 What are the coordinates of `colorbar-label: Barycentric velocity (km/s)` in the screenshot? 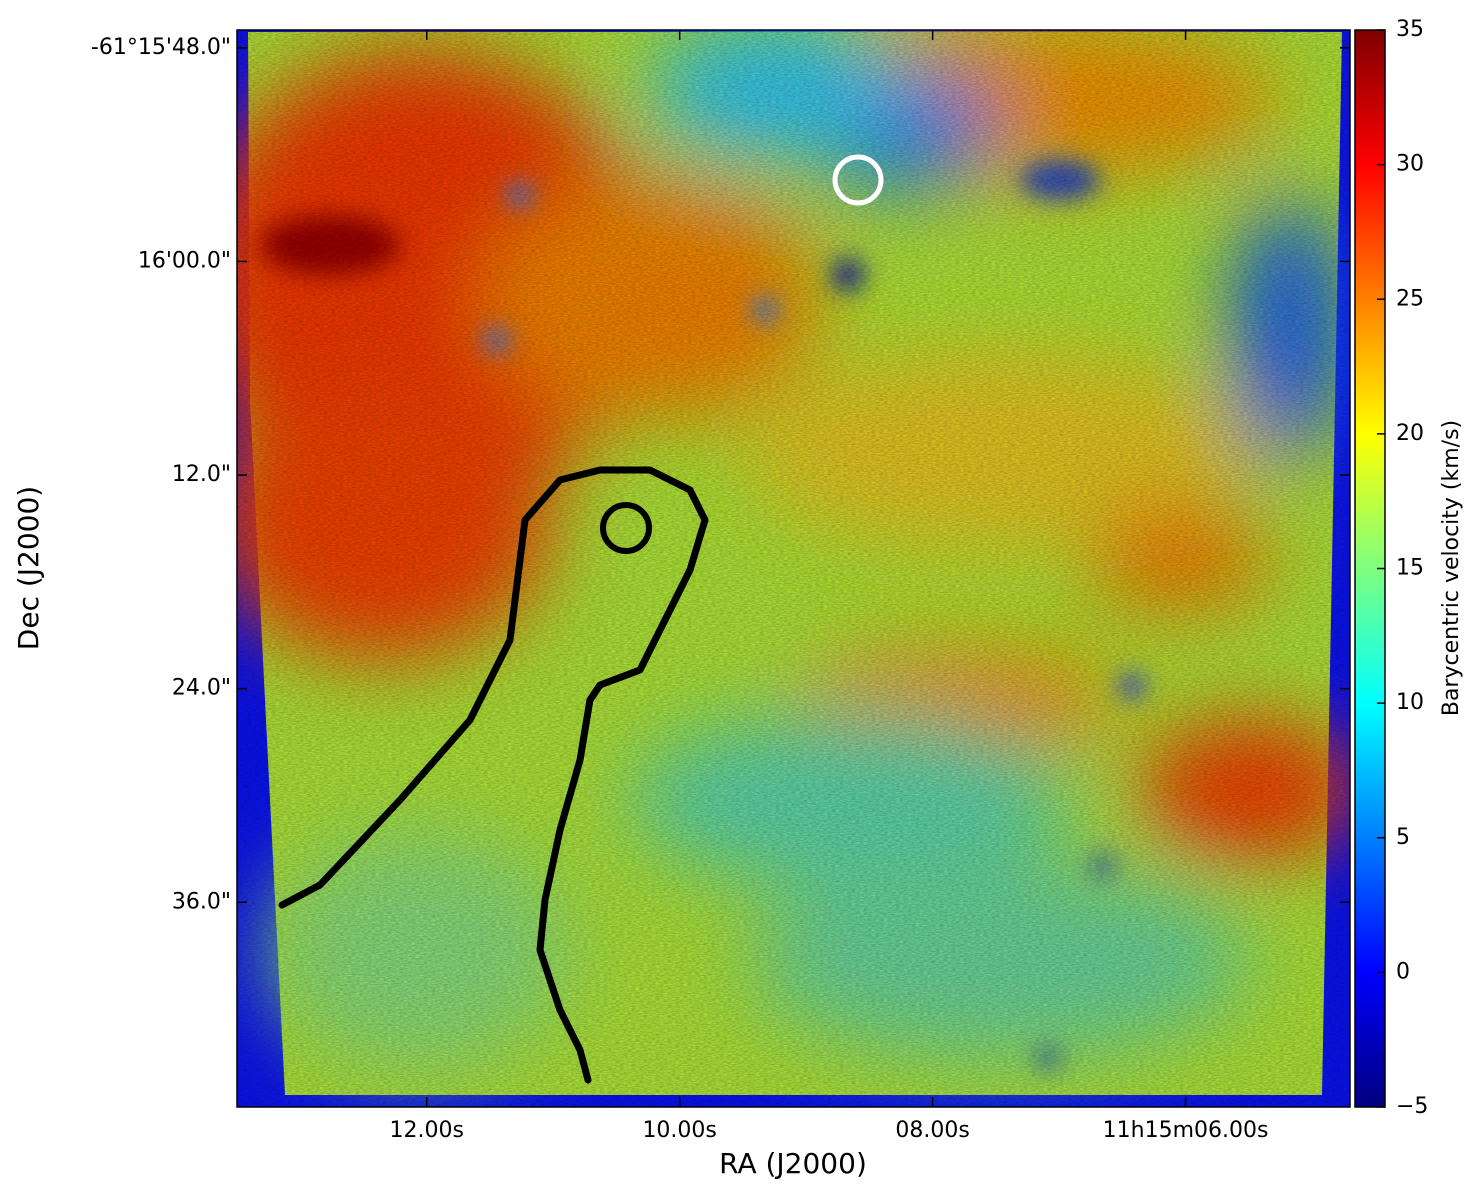 It's located at (1451, 568).